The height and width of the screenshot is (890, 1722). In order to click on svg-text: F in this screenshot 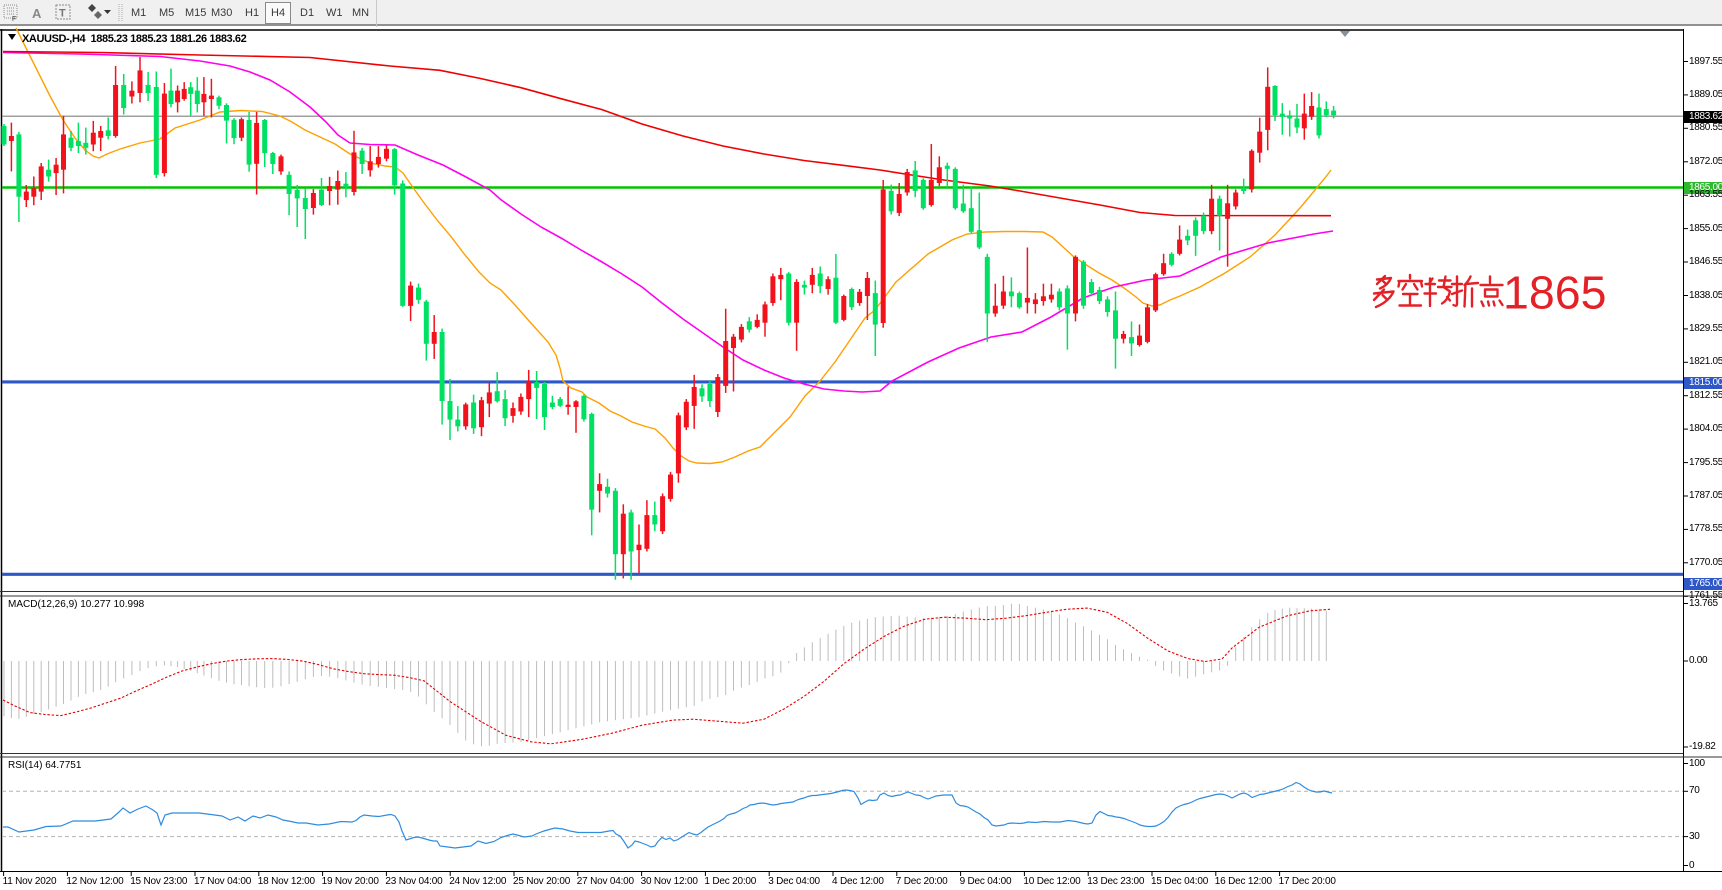, I will do `click(14, 19)`.